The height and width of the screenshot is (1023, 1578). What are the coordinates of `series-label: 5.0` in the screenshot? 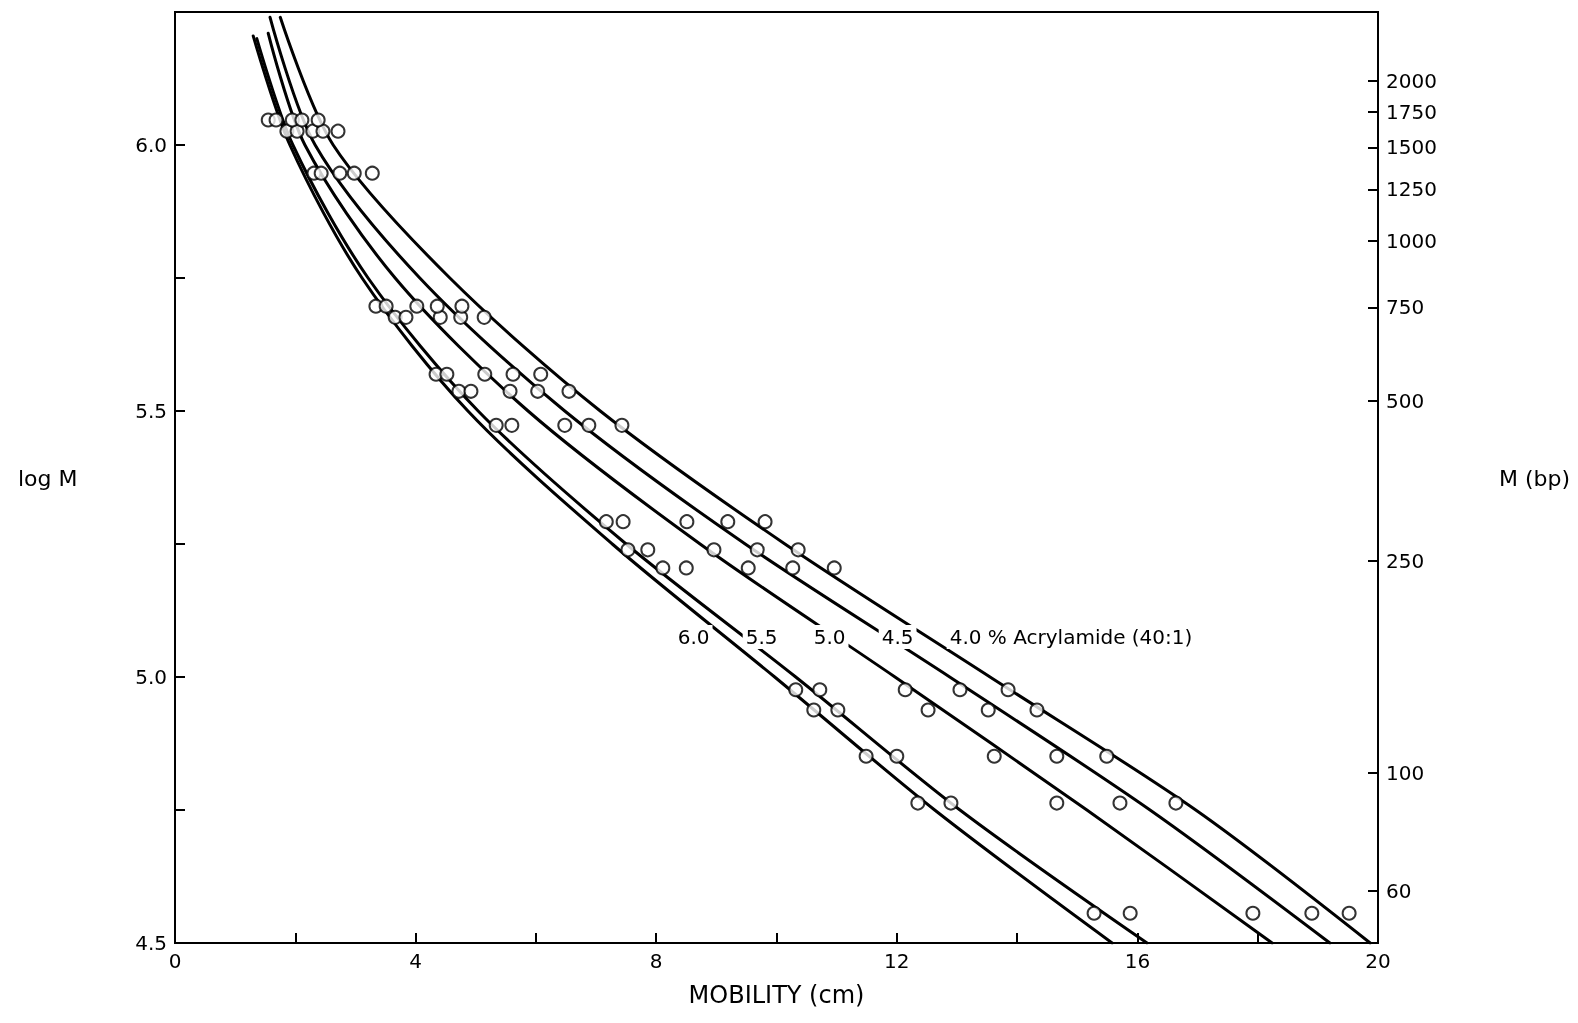 It's located at (829, 637).